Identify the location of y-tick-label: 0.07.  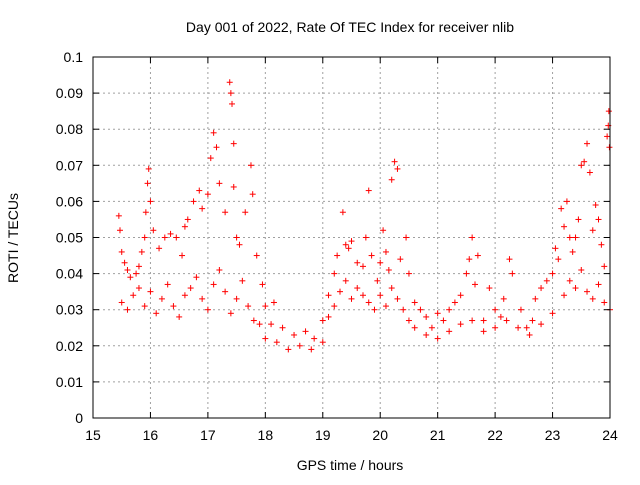
(69, 165).